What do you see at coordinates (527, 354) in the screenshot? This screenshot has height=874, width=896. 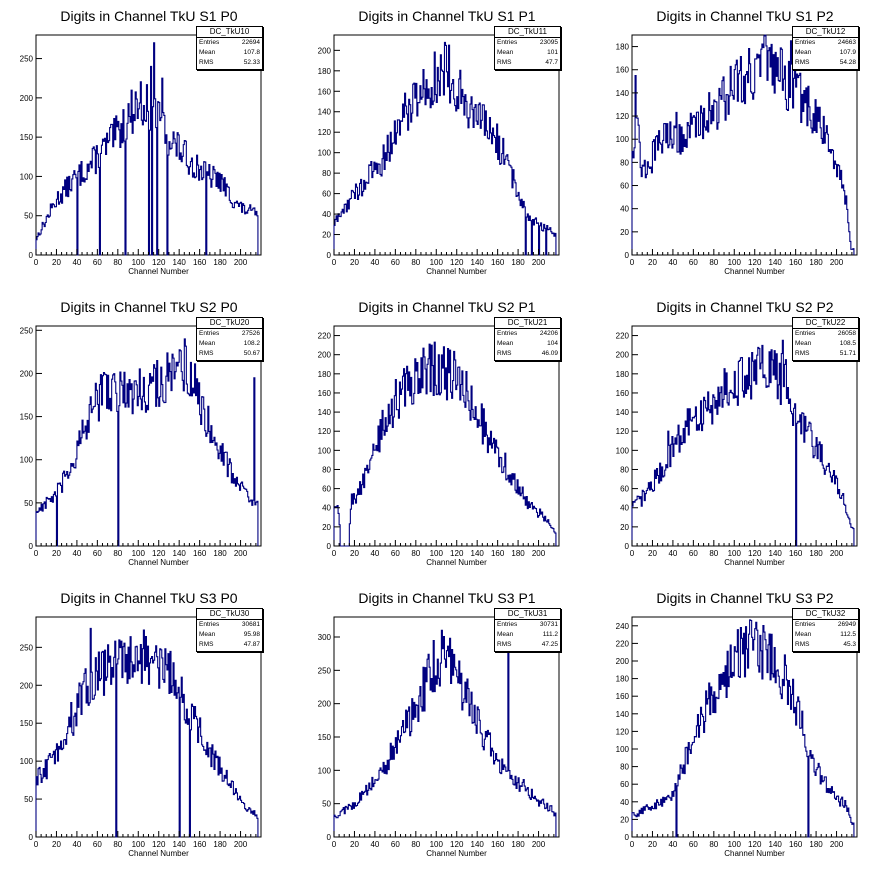 I see `stats-row: RMS 46.09` at bounding box center [527, 354].